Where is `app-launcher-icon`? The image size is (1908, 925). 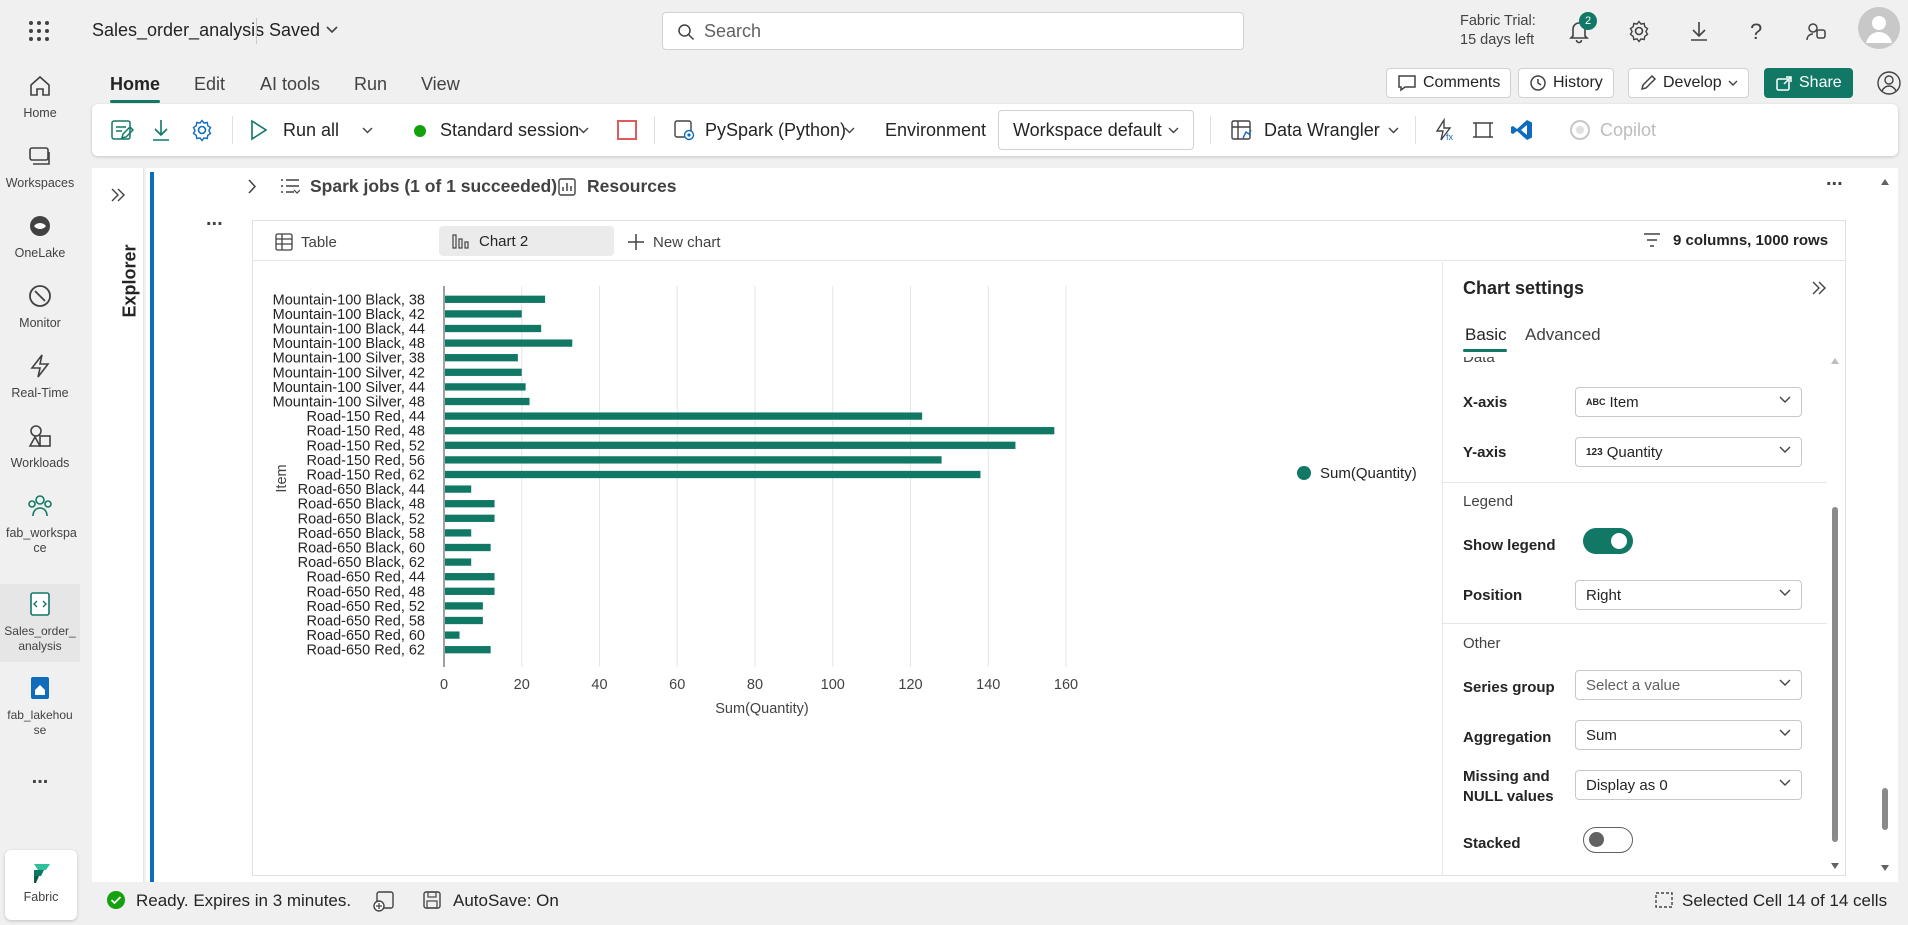 app-launcher-icon is located at coordinates (39, 31).